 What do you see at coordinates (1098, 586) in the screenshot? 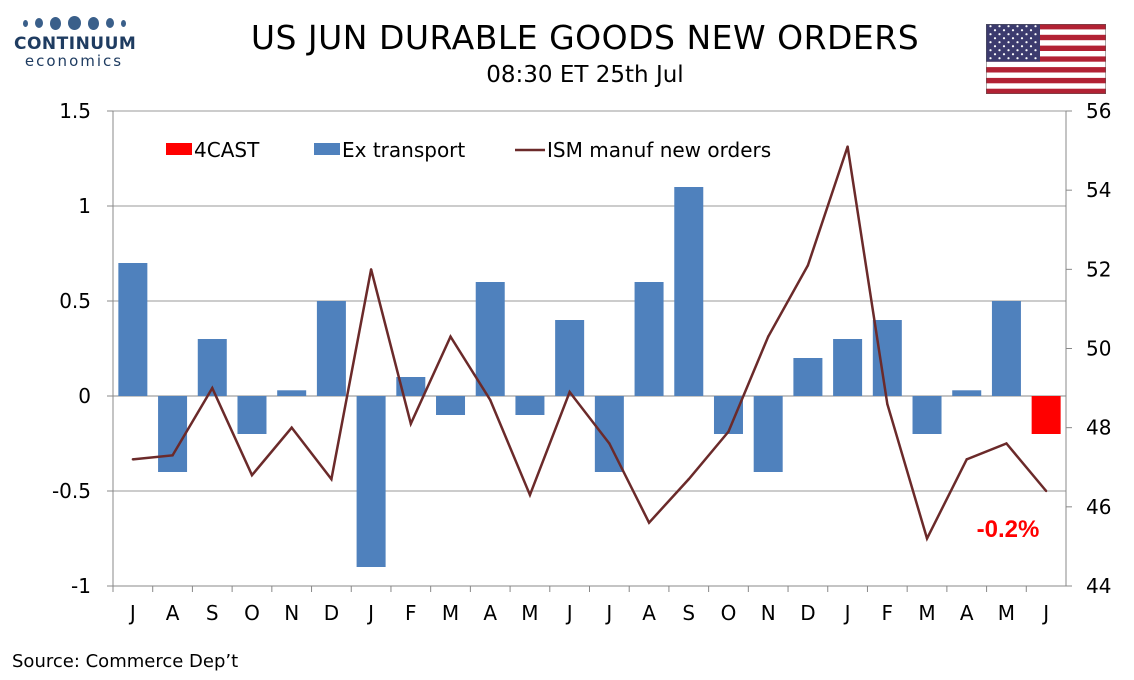
I see `y-right-tick-label: 44` at bounding box center [1098, 586].